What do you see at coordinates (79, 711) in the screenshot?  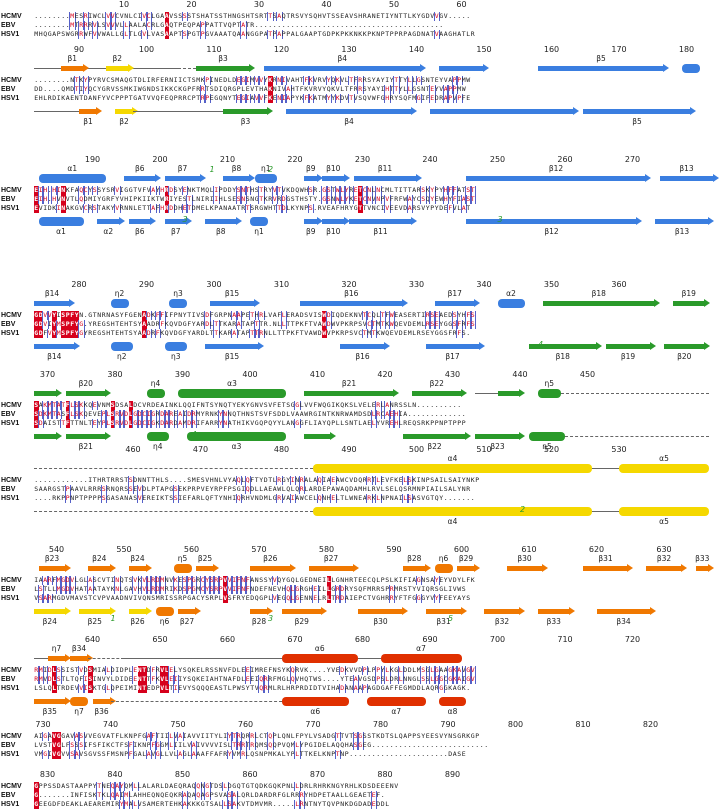 I see `ss-label: η7` at bounding box center [79, 711].